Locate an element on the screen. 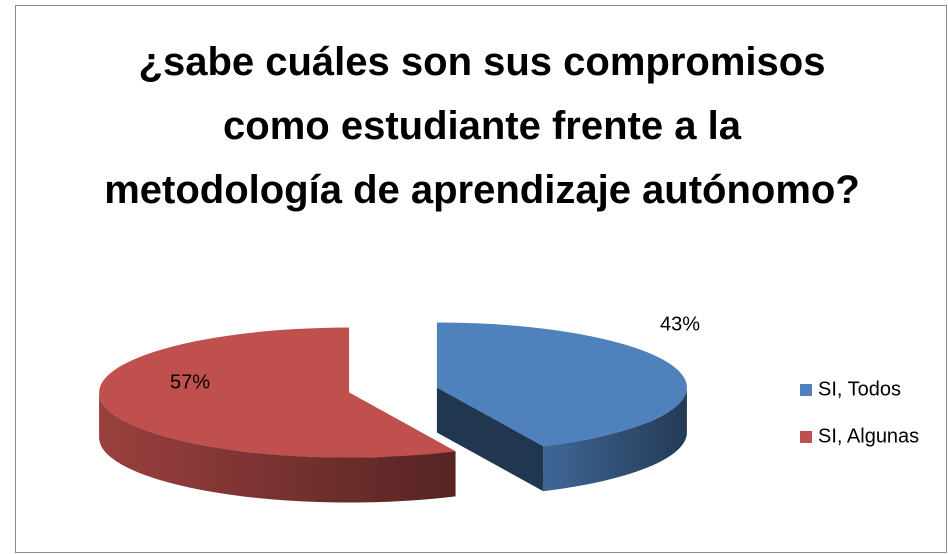 The width and height of the screenshot is (948, 554). legend-label: SI, Algunas is located at coordinates (868, 436).